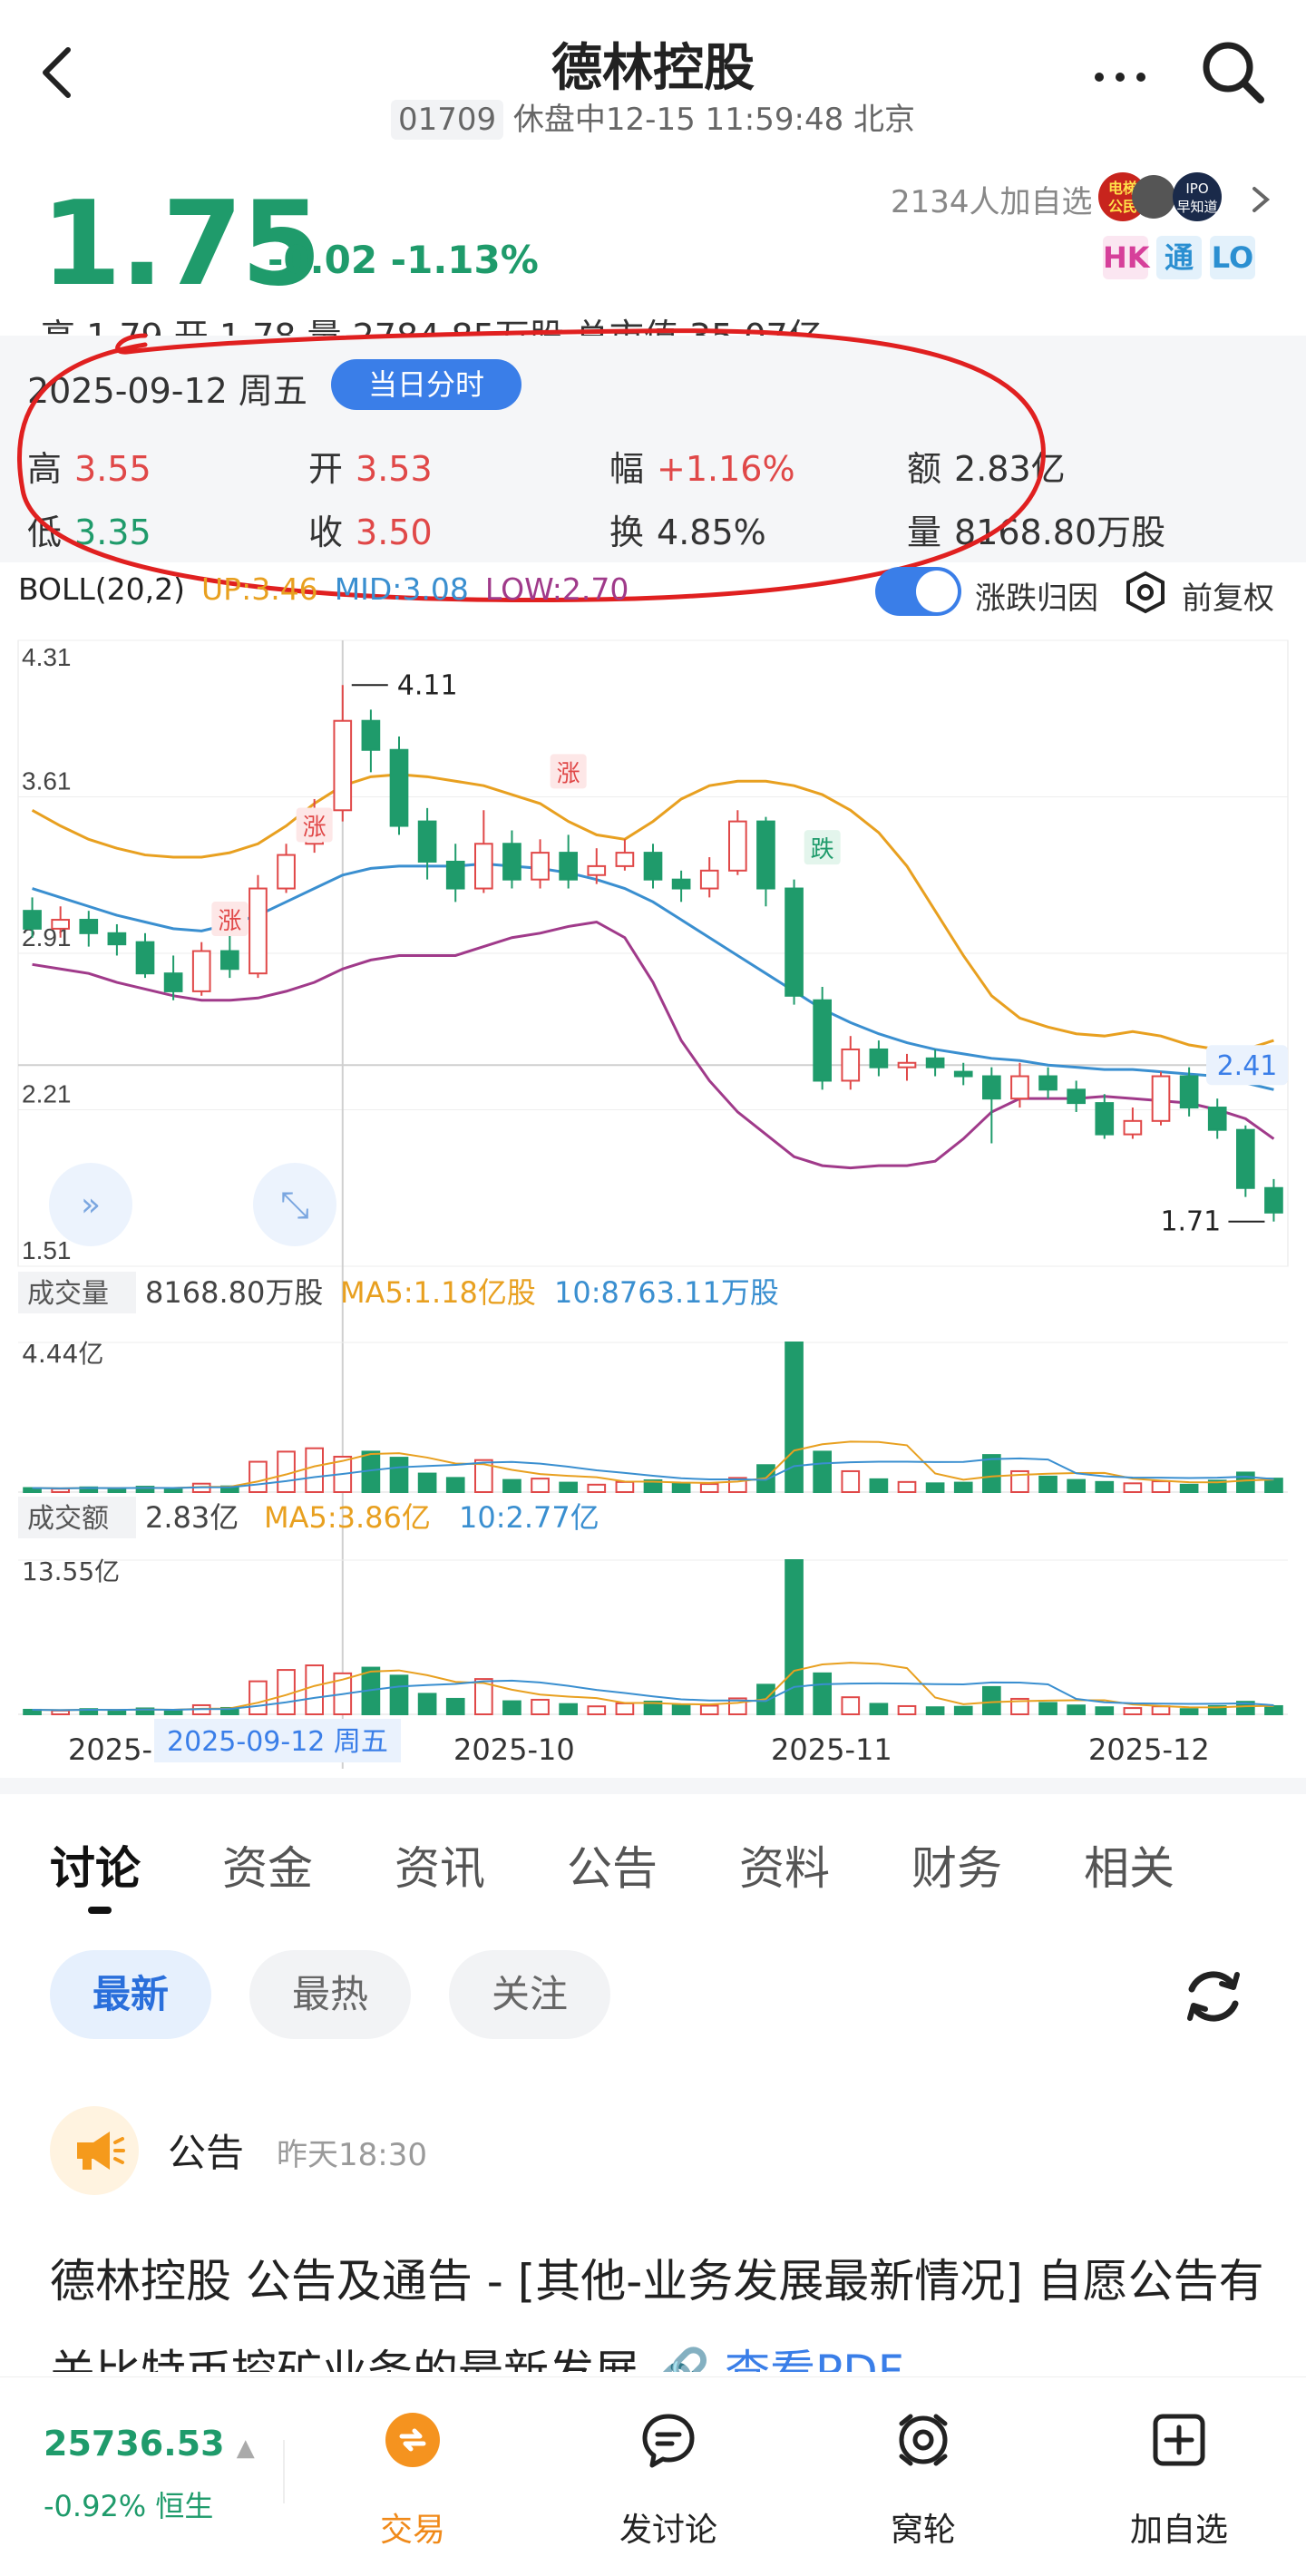 Image resolution: width=1306 pixels, height=2576 pixels. Describe the element at coordinates (1179, 2481) in the screenshot. I see `nav-add-watchlist: 加自选` at that location.